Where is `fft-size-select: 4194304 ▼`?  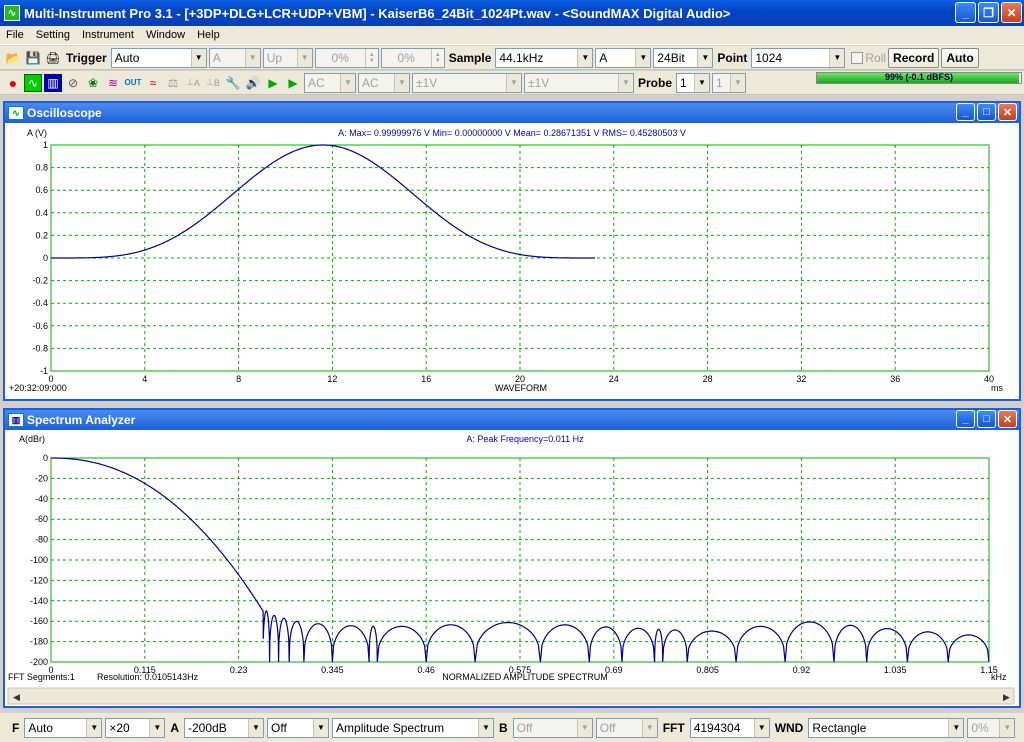
fft-size-select: 4194304 ▼ is located at coordinates (729, 727).